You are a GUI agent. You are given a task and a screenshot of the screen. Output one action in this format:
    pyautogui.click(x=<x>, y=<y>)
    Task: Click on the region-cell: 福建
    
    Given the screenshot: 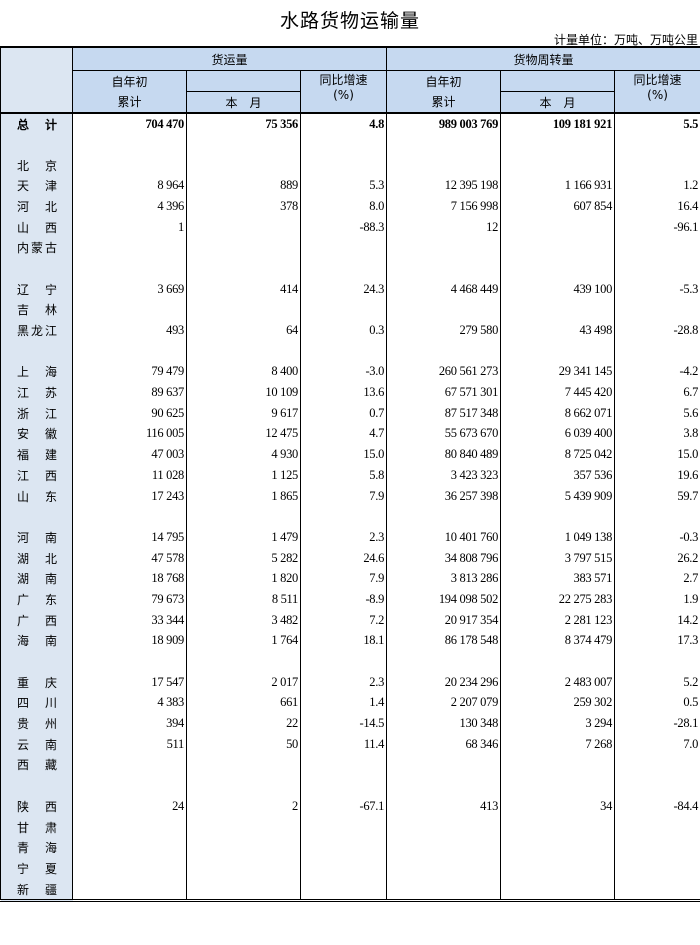 What is the action you would take?
    pyautogui.click(x=36, y=454)
    